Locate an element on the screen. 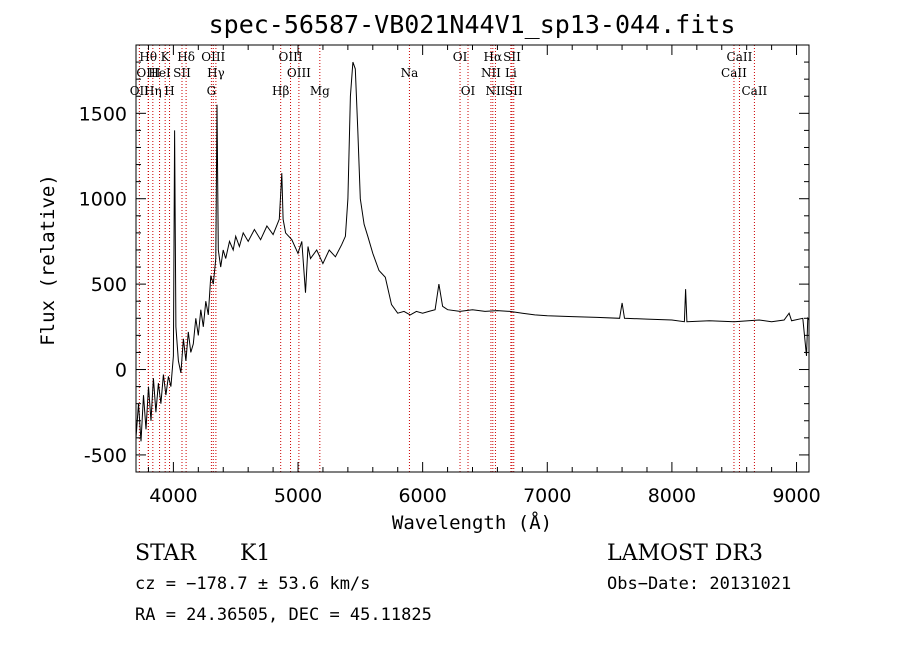 The height and width of the screenshot is (649, 900). line-label-hβ: Hβ is located at coordinates (280, 91).